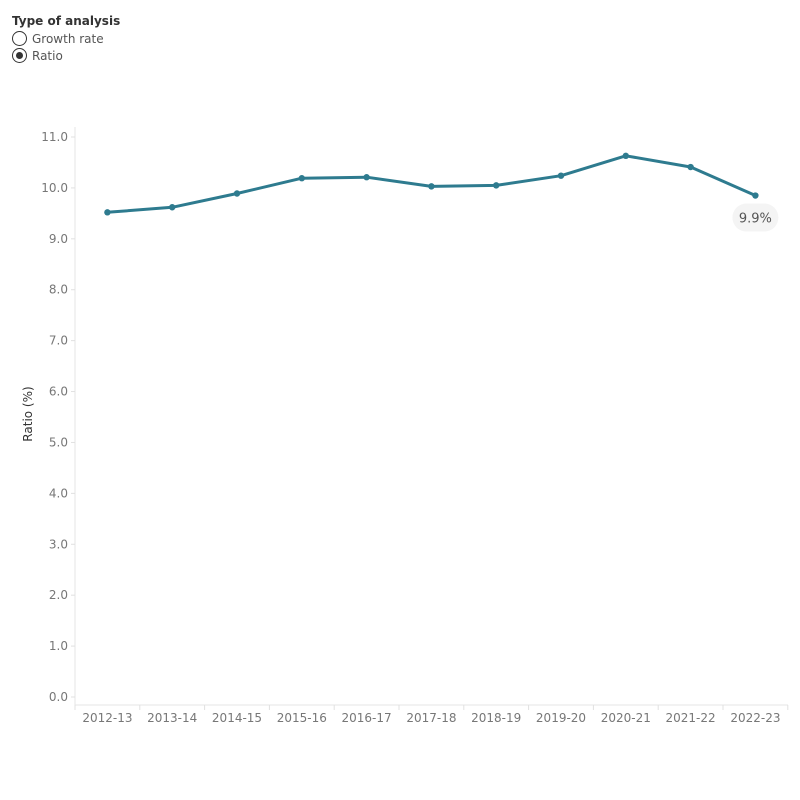 This screenshot has height=800, width=800. Describe the element at coordinates (626, 718) in the screenshot. I see `x-tick-label: 2020-21` at that location.